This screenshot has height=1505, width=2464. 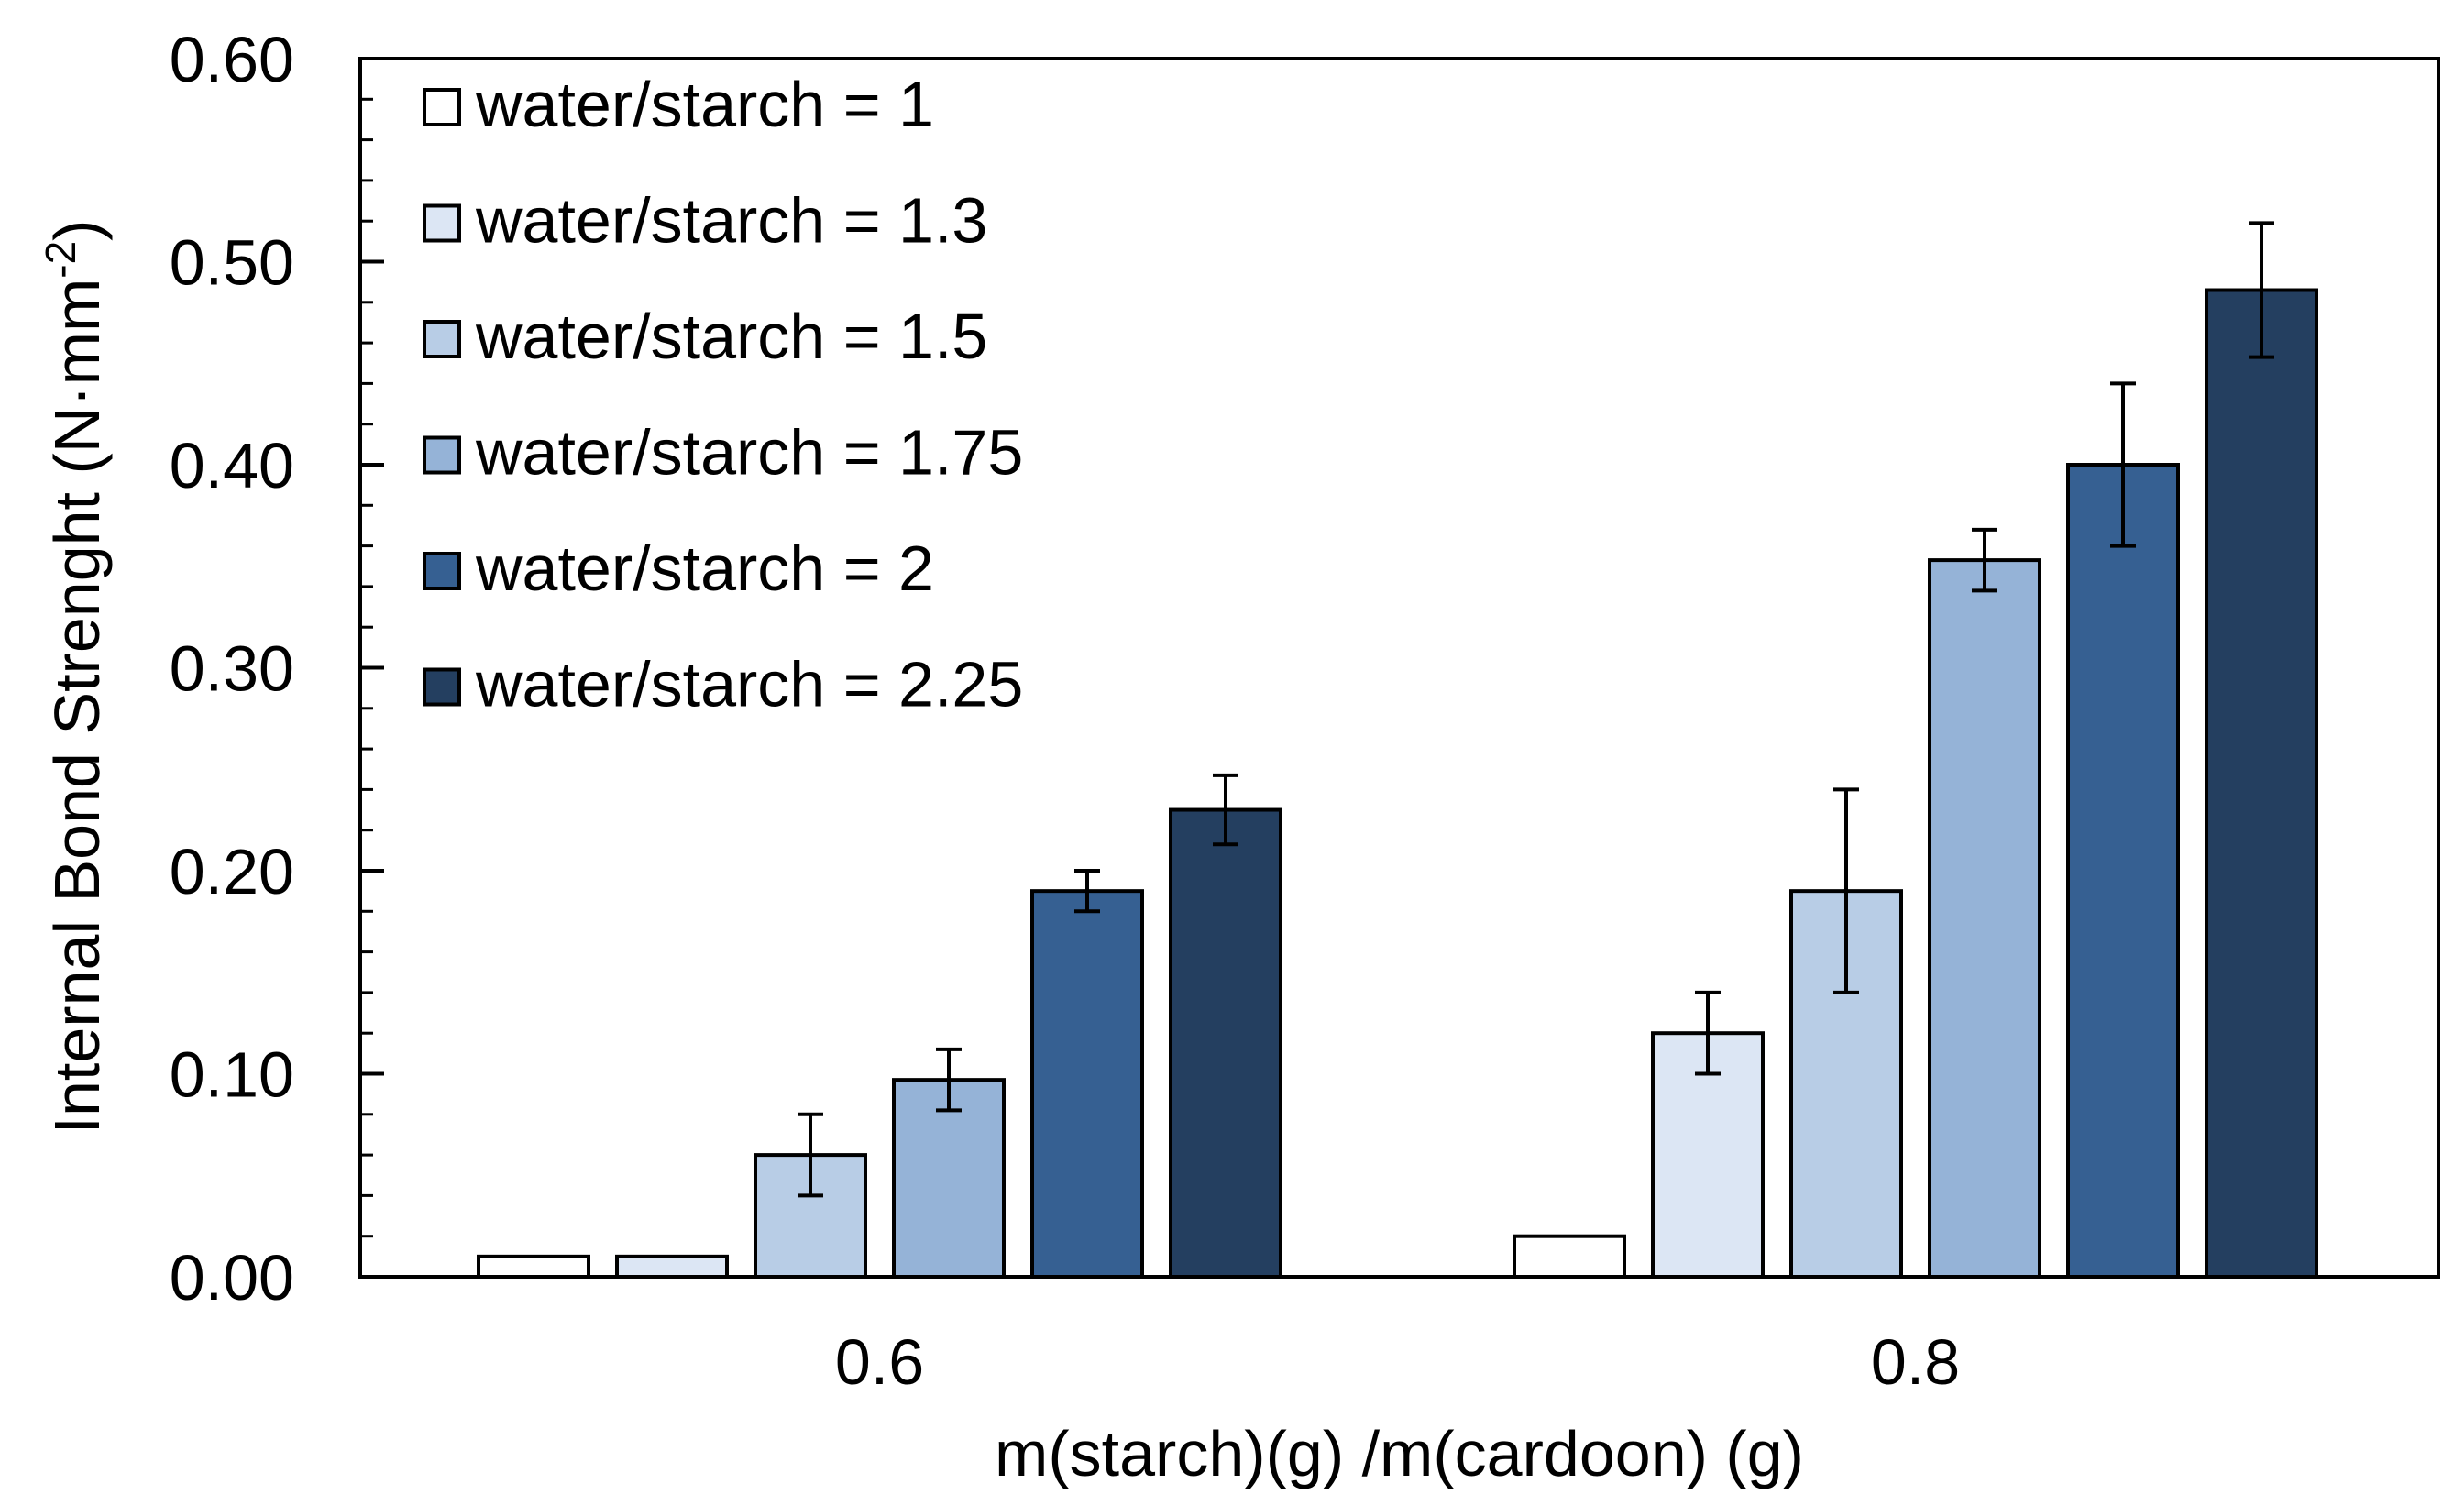 What do you see at coordinates (1915, 1362) in the screenshot?
I see `x-tick-label-0.8: 0.8` at bounding box center [1915, 1362].